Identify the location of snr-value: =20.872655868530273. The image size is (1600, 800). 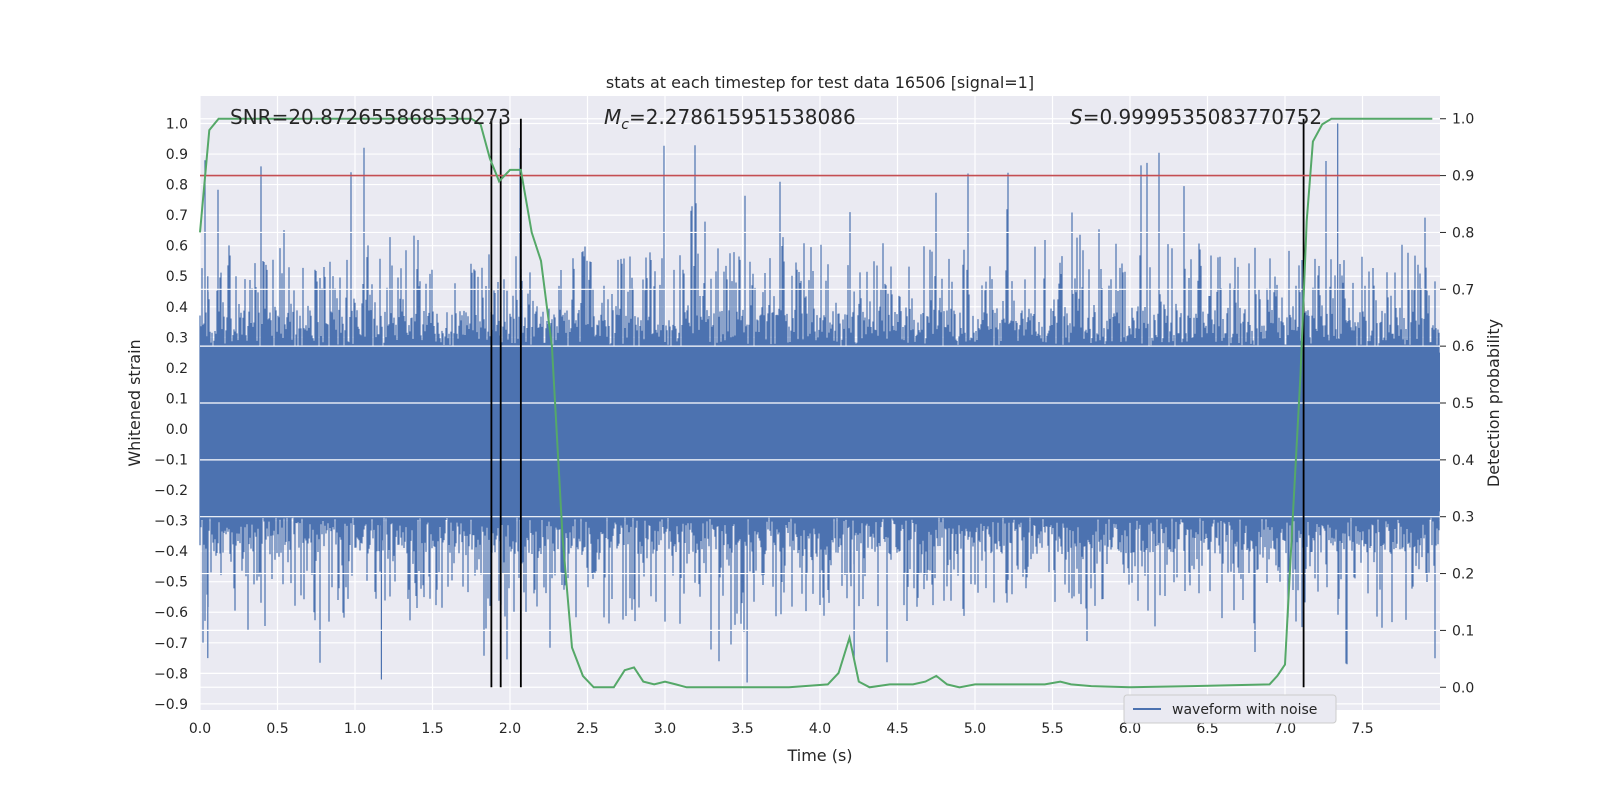
(391, 117).